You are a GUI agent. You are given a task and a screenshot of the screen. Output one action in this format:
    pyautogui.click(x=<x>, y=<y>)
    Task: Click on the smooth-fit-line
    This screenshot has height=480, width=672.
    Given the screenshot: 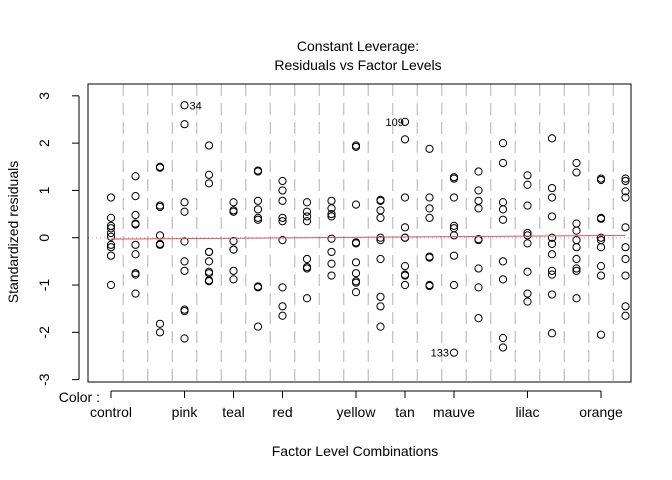 What is the action you would take?
    pyautogui.click(x=368, y=237)
    